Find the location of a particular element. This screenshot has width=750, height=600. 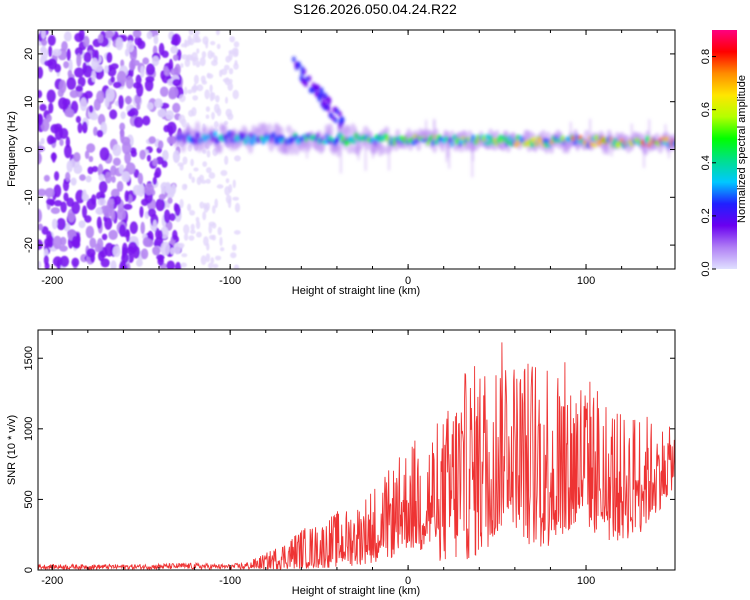

y-tick-label: 20 is located at coordinates (29, 54).